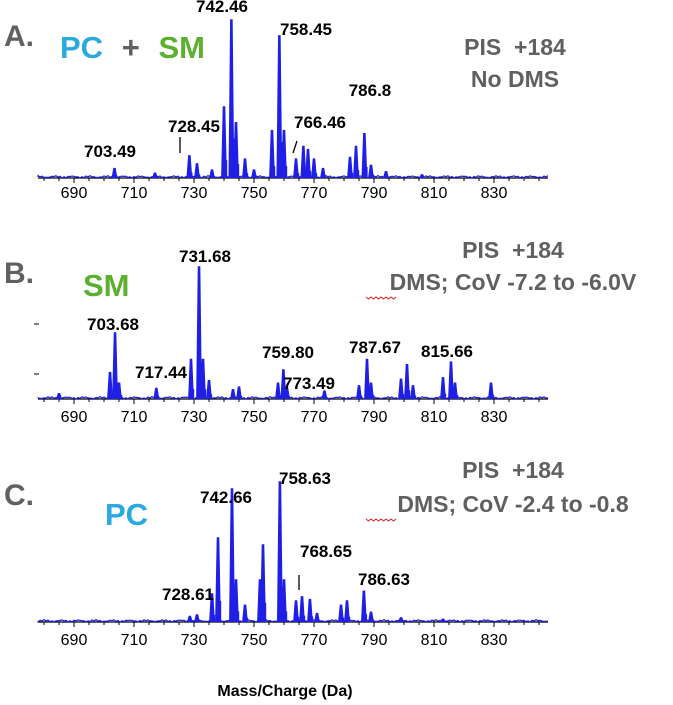 The height and width of the screenshot is (705, 673). I want to click on peak-label: 758.45, so click(306, 29).